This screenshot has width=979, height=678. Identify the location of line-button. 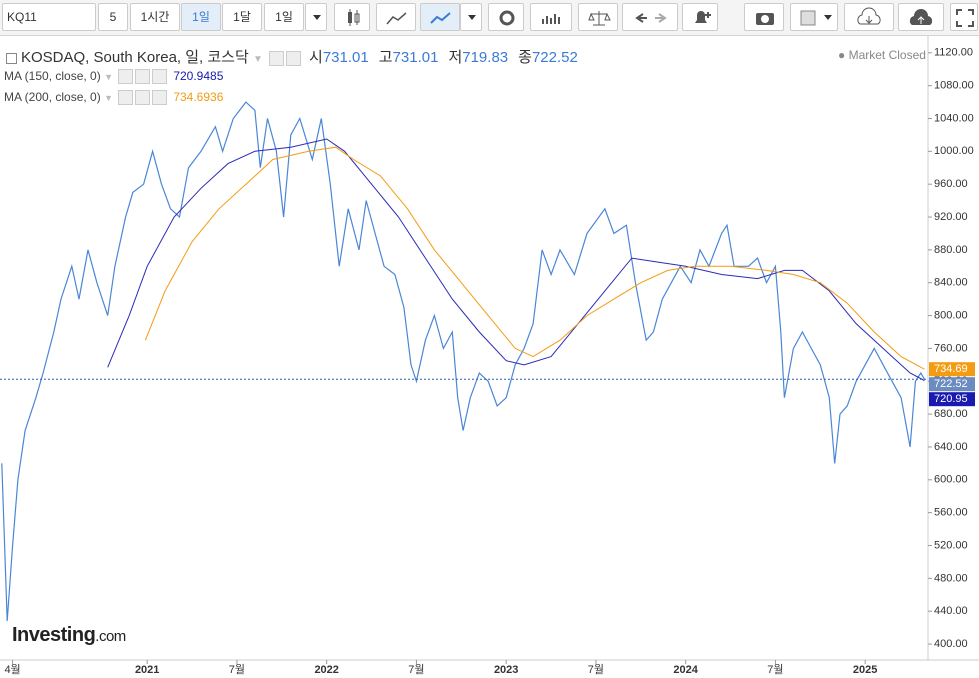
(440, 17).